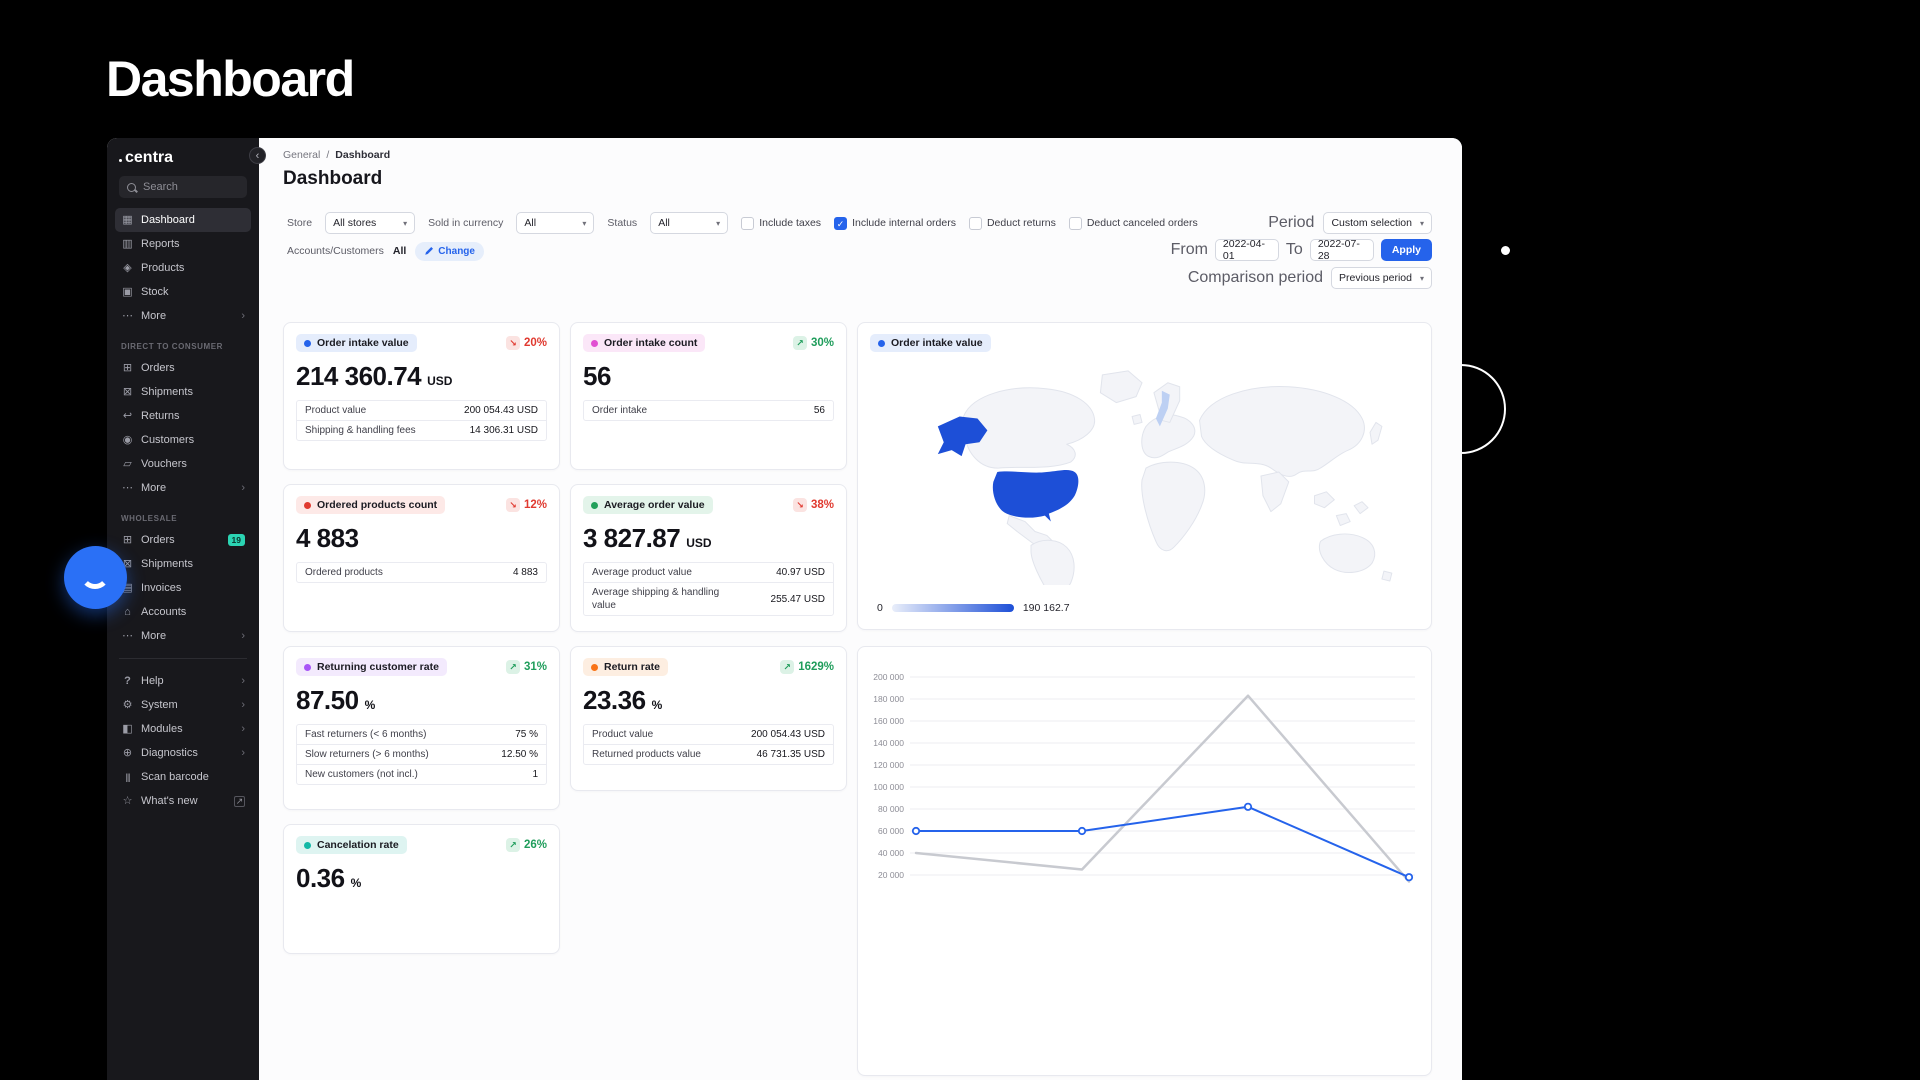  I want to click on sidebar-item-stock: Stock, so click(183, 292).